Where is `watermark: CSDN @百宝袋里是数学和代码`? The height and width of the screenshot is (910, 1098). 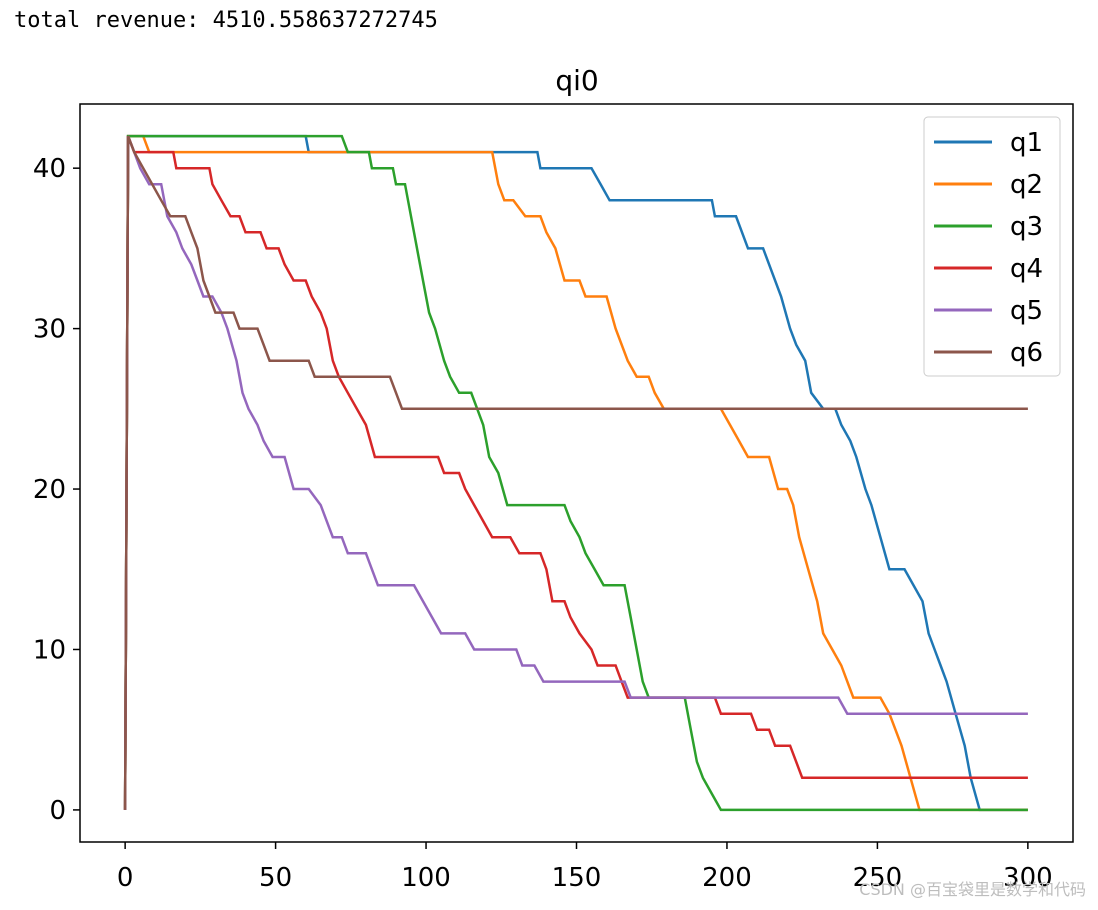 watermark: CSDN @百宝袋里是数学和代码 is located at coordinates (972, 889).